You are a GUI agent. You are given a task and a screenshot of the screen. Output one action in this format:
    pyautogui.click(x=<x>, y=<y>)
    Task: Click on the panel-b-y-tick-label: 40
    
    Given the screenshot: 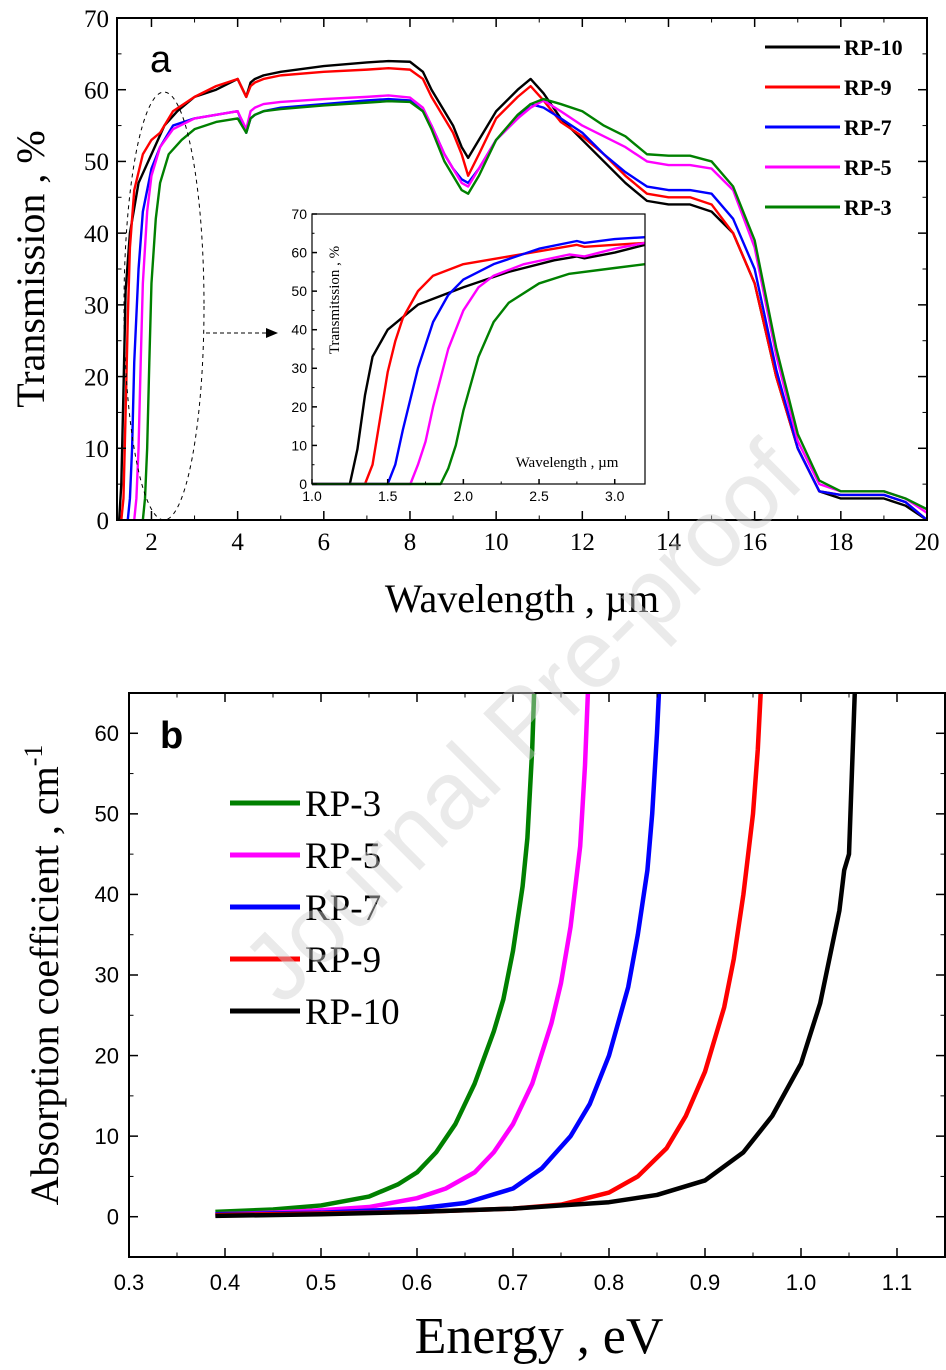 What is the action you would take?
    pyautogui.click(x=107, y=894)
    